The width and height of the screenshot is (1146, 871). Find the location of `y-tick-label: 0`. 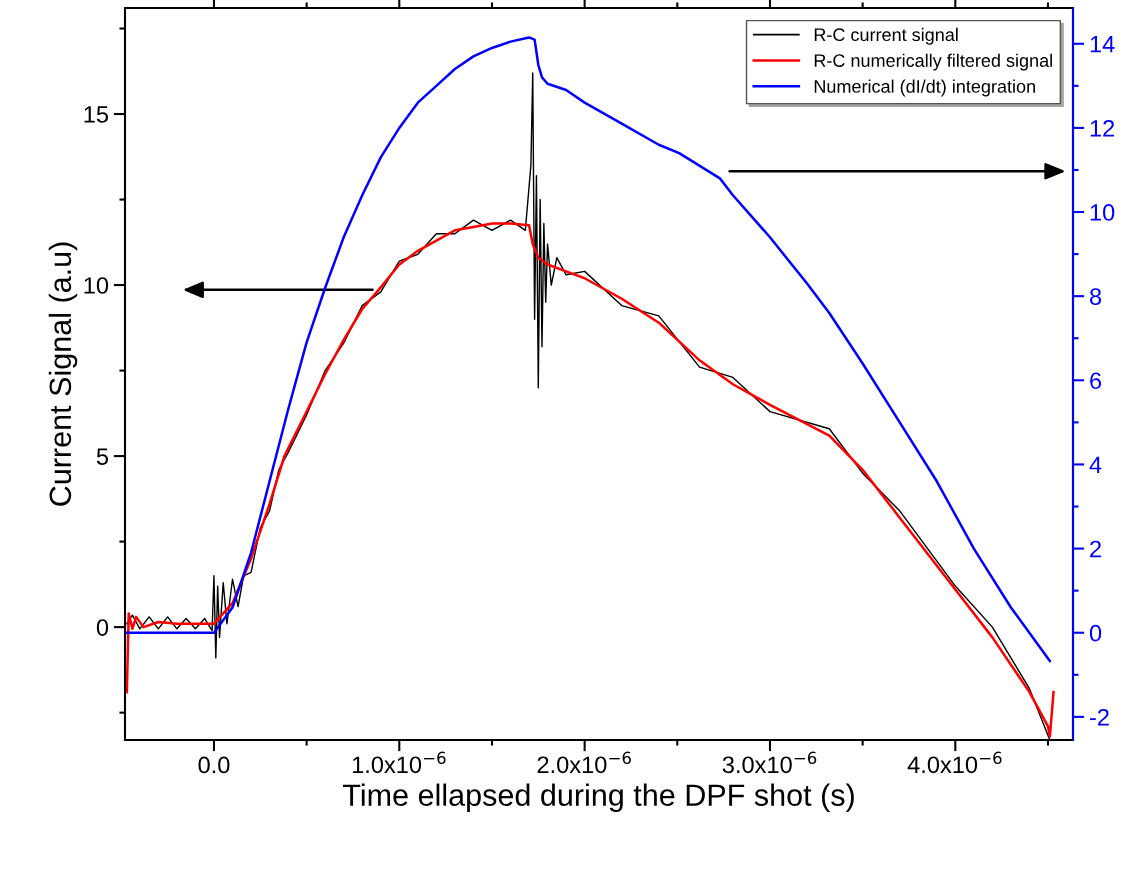

y-tick-label: 0 is located at coordinates (102, 627).